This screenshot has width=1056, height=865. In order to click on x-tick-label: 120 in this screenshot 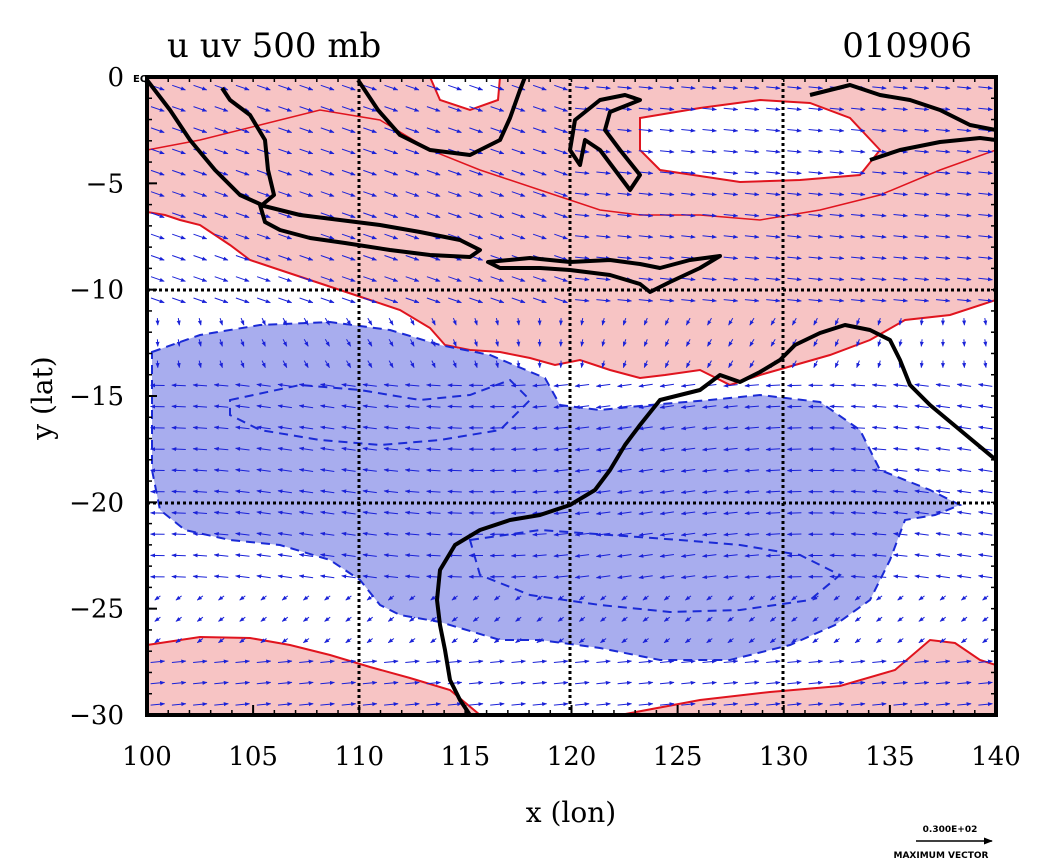, I will do `click(572, 757)`.